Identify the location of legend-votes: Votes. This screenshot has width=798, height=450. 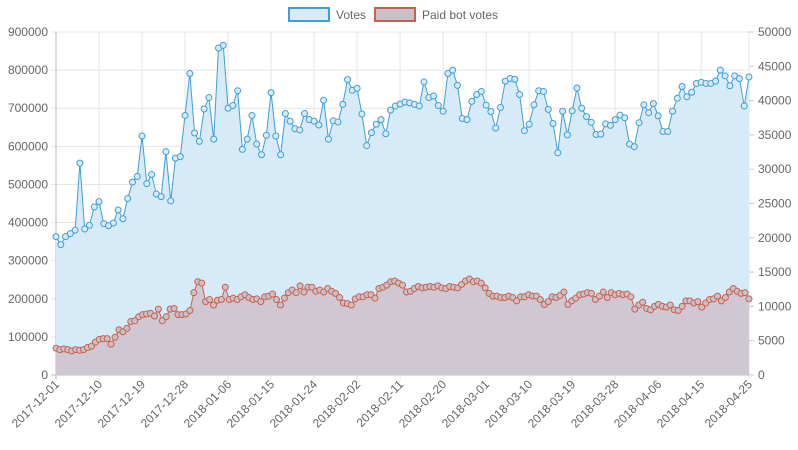
(327, 14).